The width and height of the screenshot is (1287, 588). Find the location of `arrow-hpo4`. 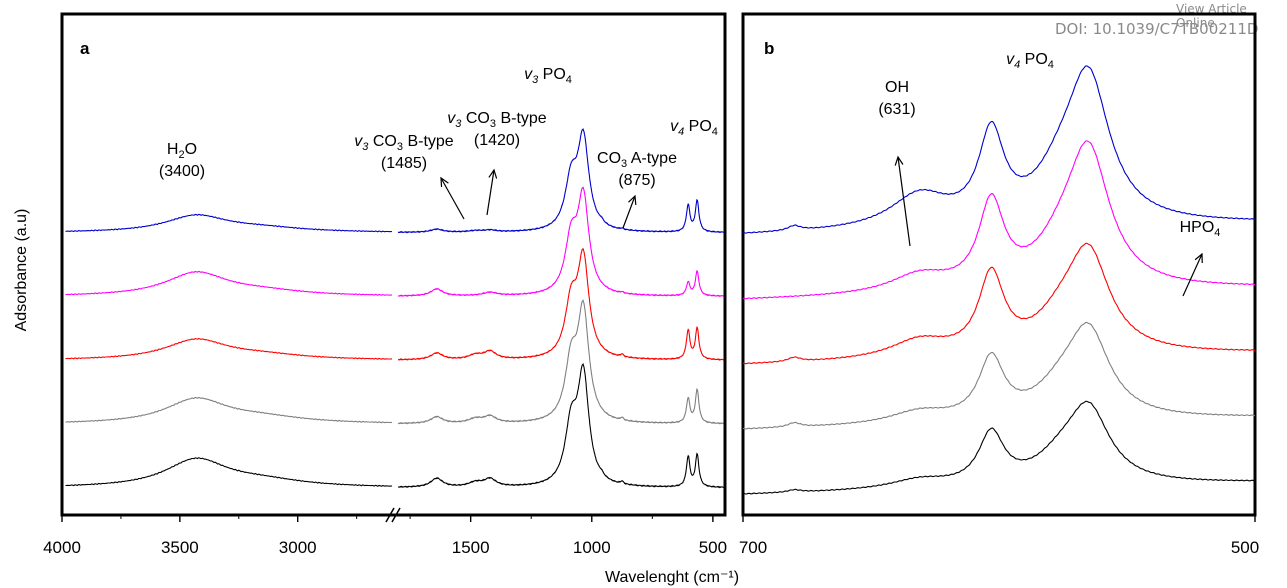

arrow-hpo4 is located at coordinates (1192, 274).